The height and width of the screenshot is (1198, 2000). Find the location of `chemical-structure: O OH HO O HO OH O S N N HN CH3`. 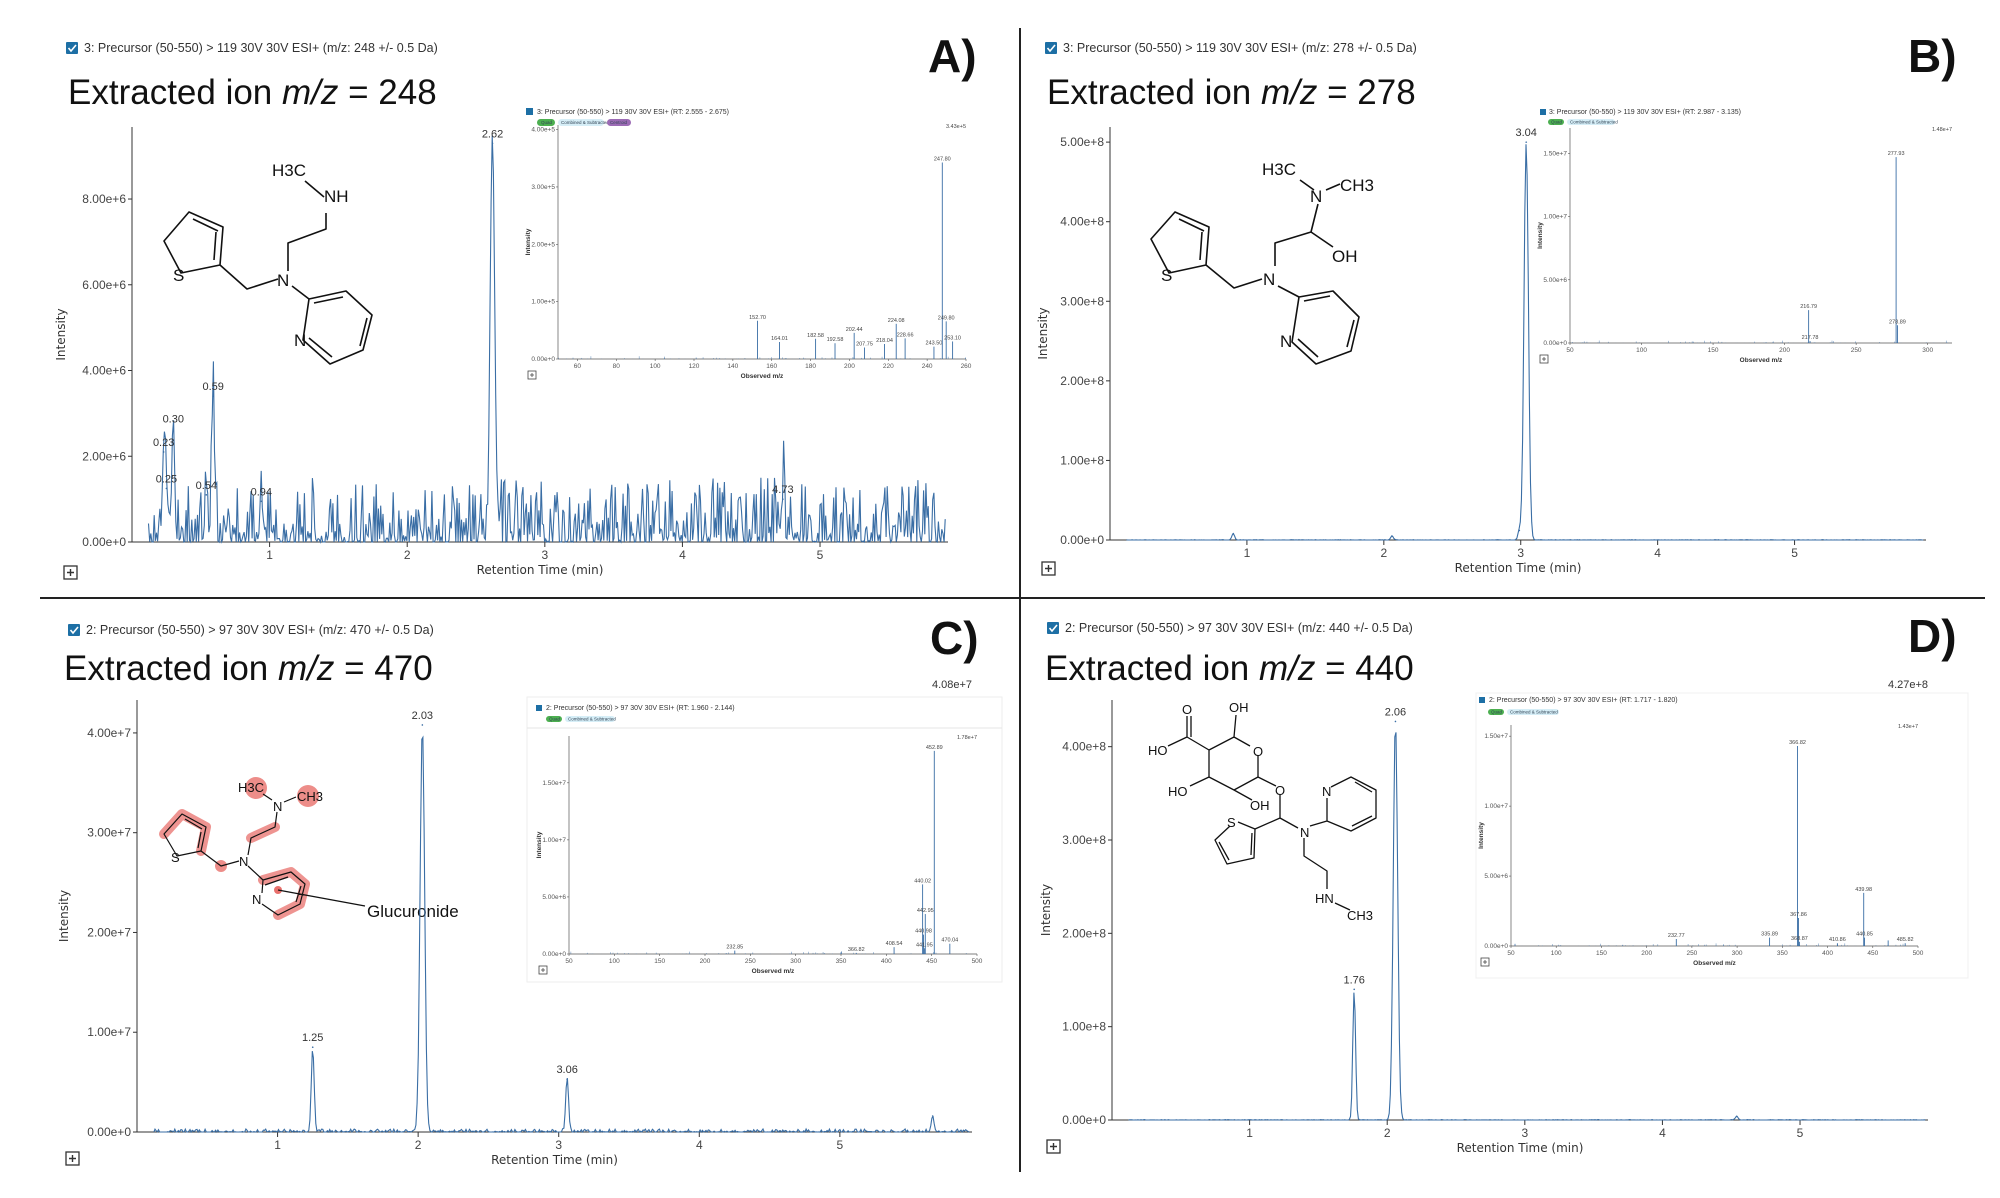

chemical-structure: O OH HO O HO OH O S N N HN CH3 is located at coordinates (1262, 811).